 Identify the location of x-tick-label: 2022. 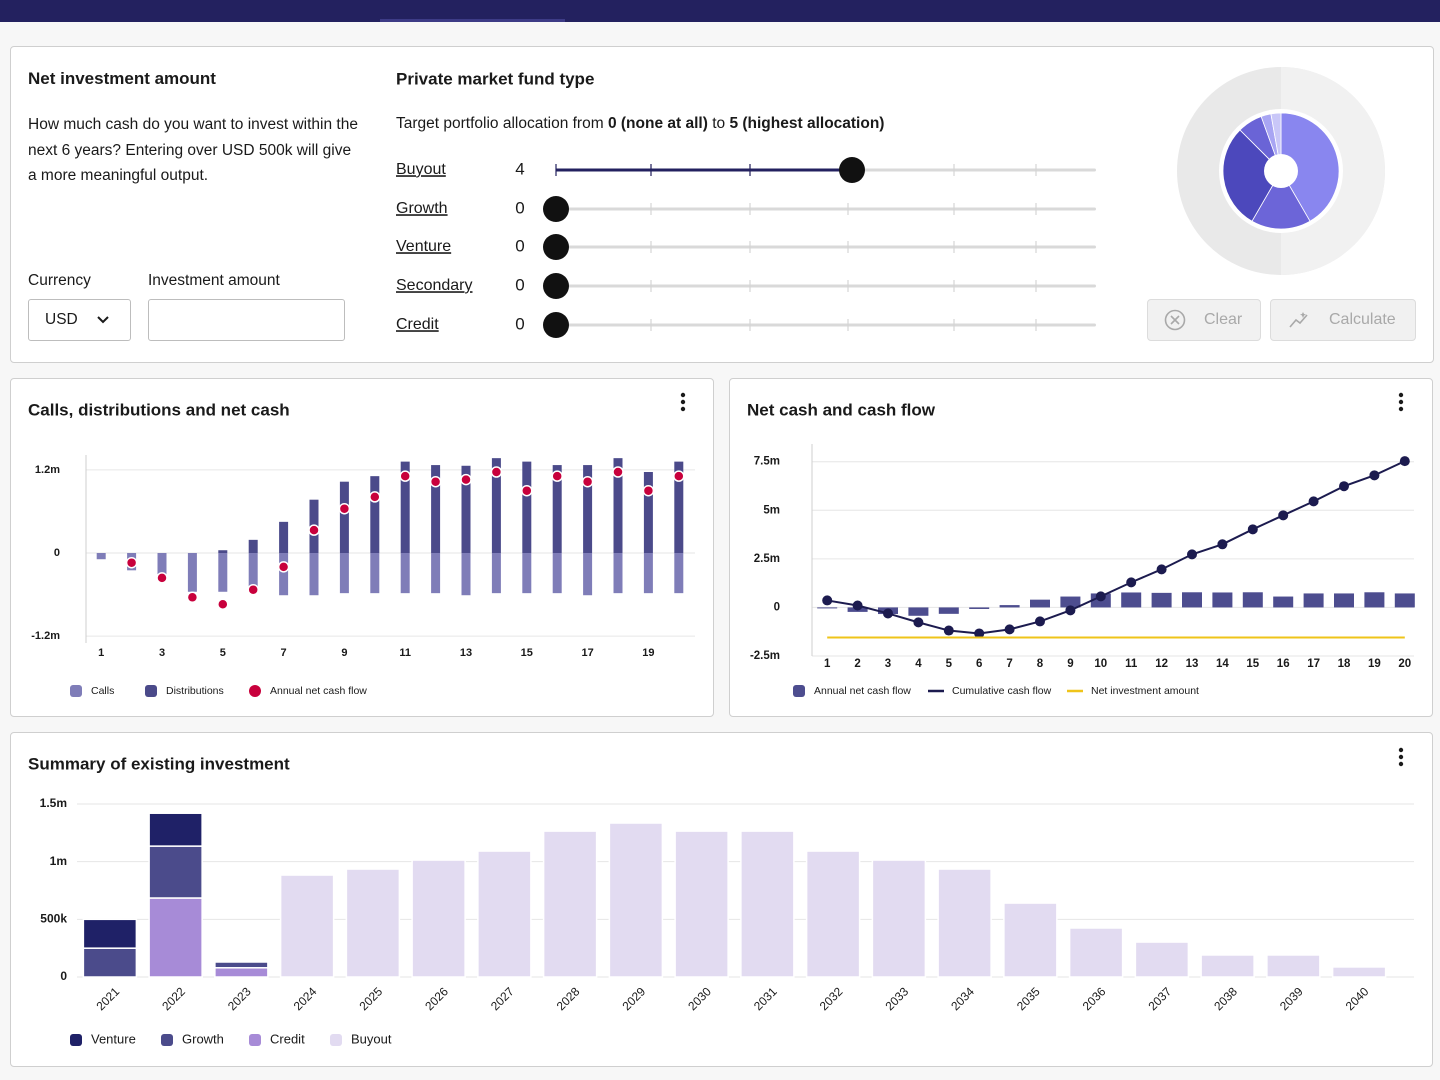
(173, 998).